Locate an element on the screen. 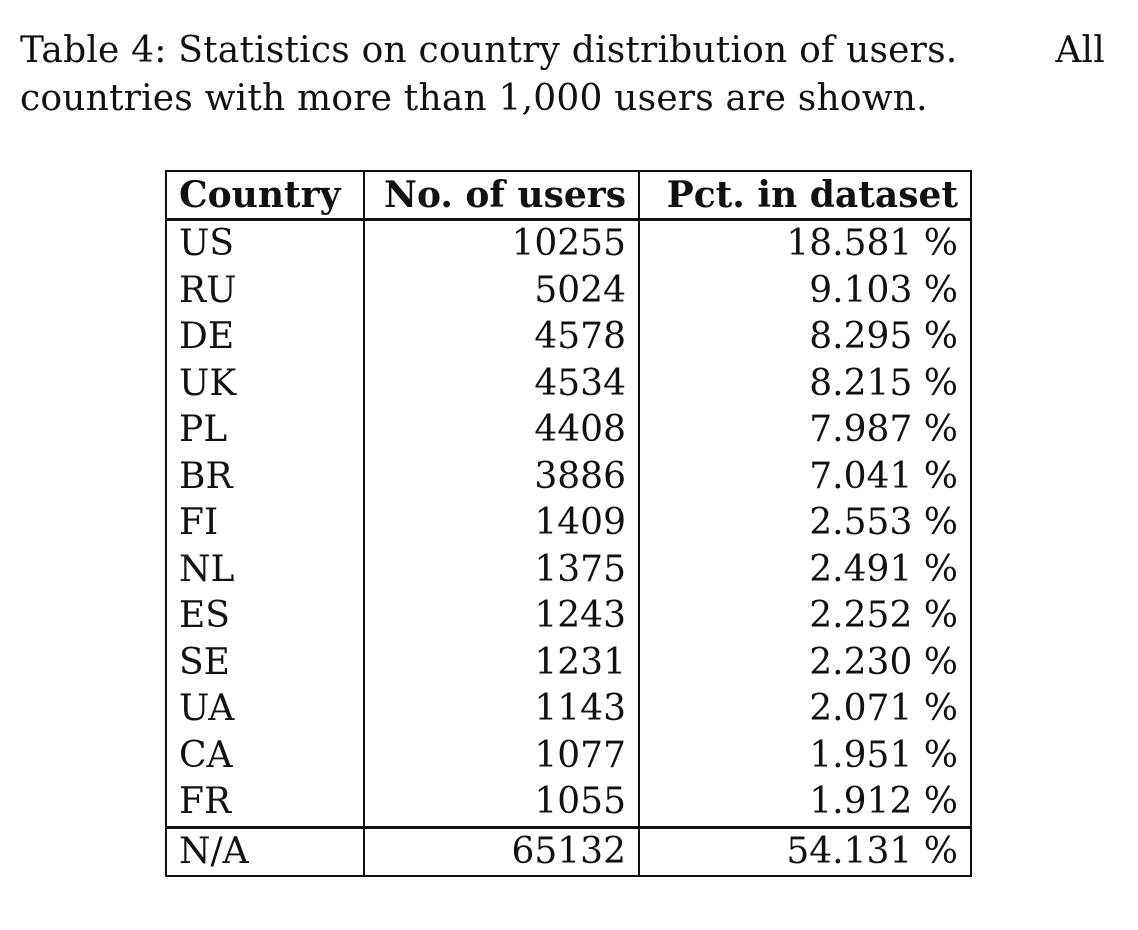 This screenshot has width=1138, height=930. table-row: CA 1077 1.951 % is located at coordinates (568, 755).